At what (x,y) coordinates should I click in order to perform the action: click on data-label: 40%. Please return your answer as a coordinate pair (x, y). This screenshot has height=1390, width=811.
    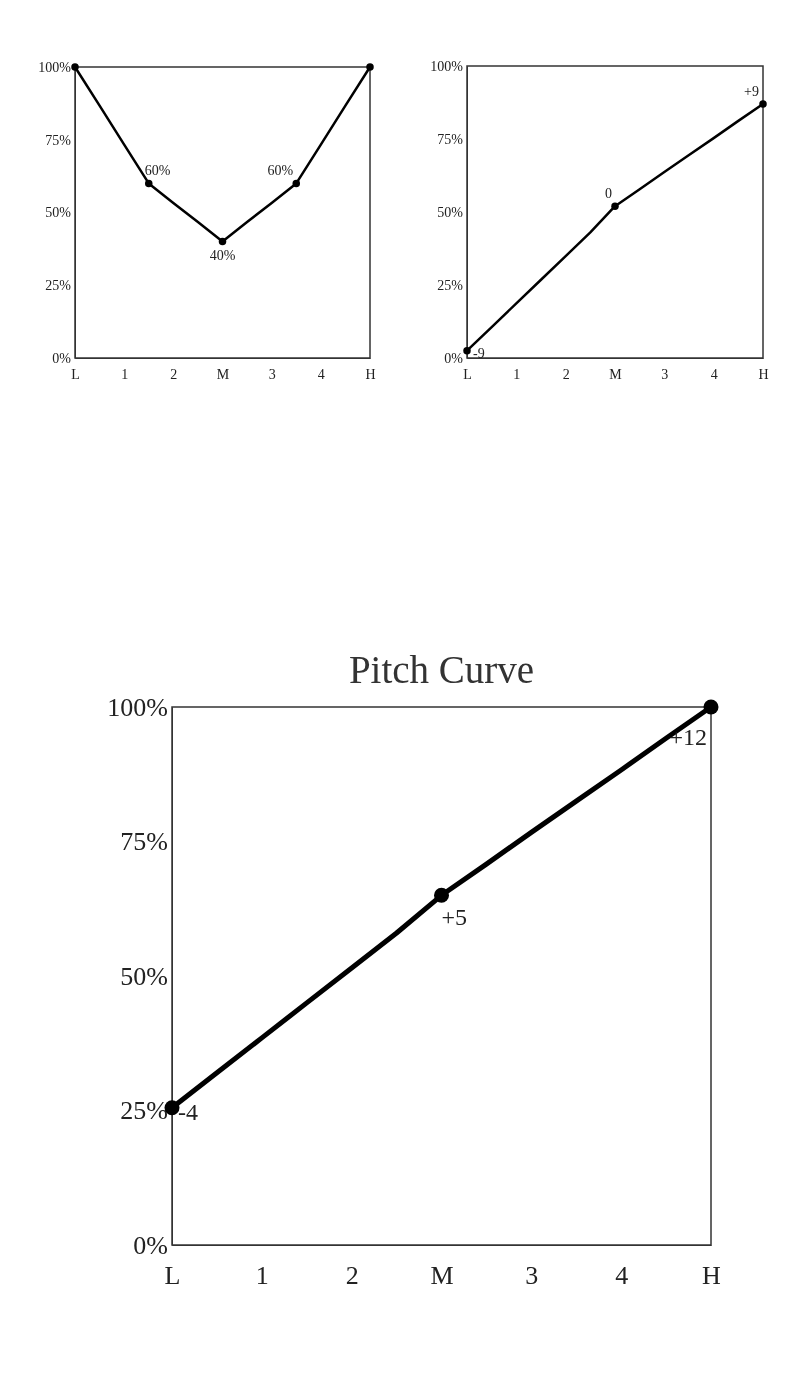
    Looking at the image, I should click on (222, 255).